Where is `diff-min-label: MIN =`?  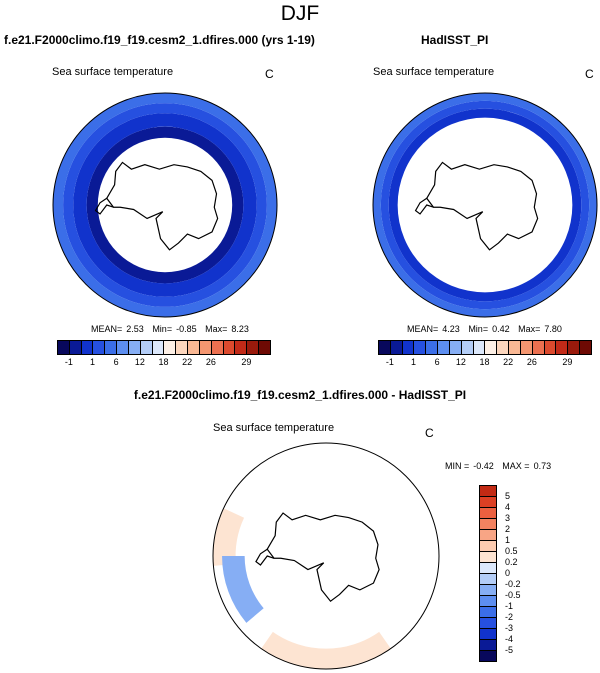
diff-min-label: MIN = is located at coordinates (457, 466).